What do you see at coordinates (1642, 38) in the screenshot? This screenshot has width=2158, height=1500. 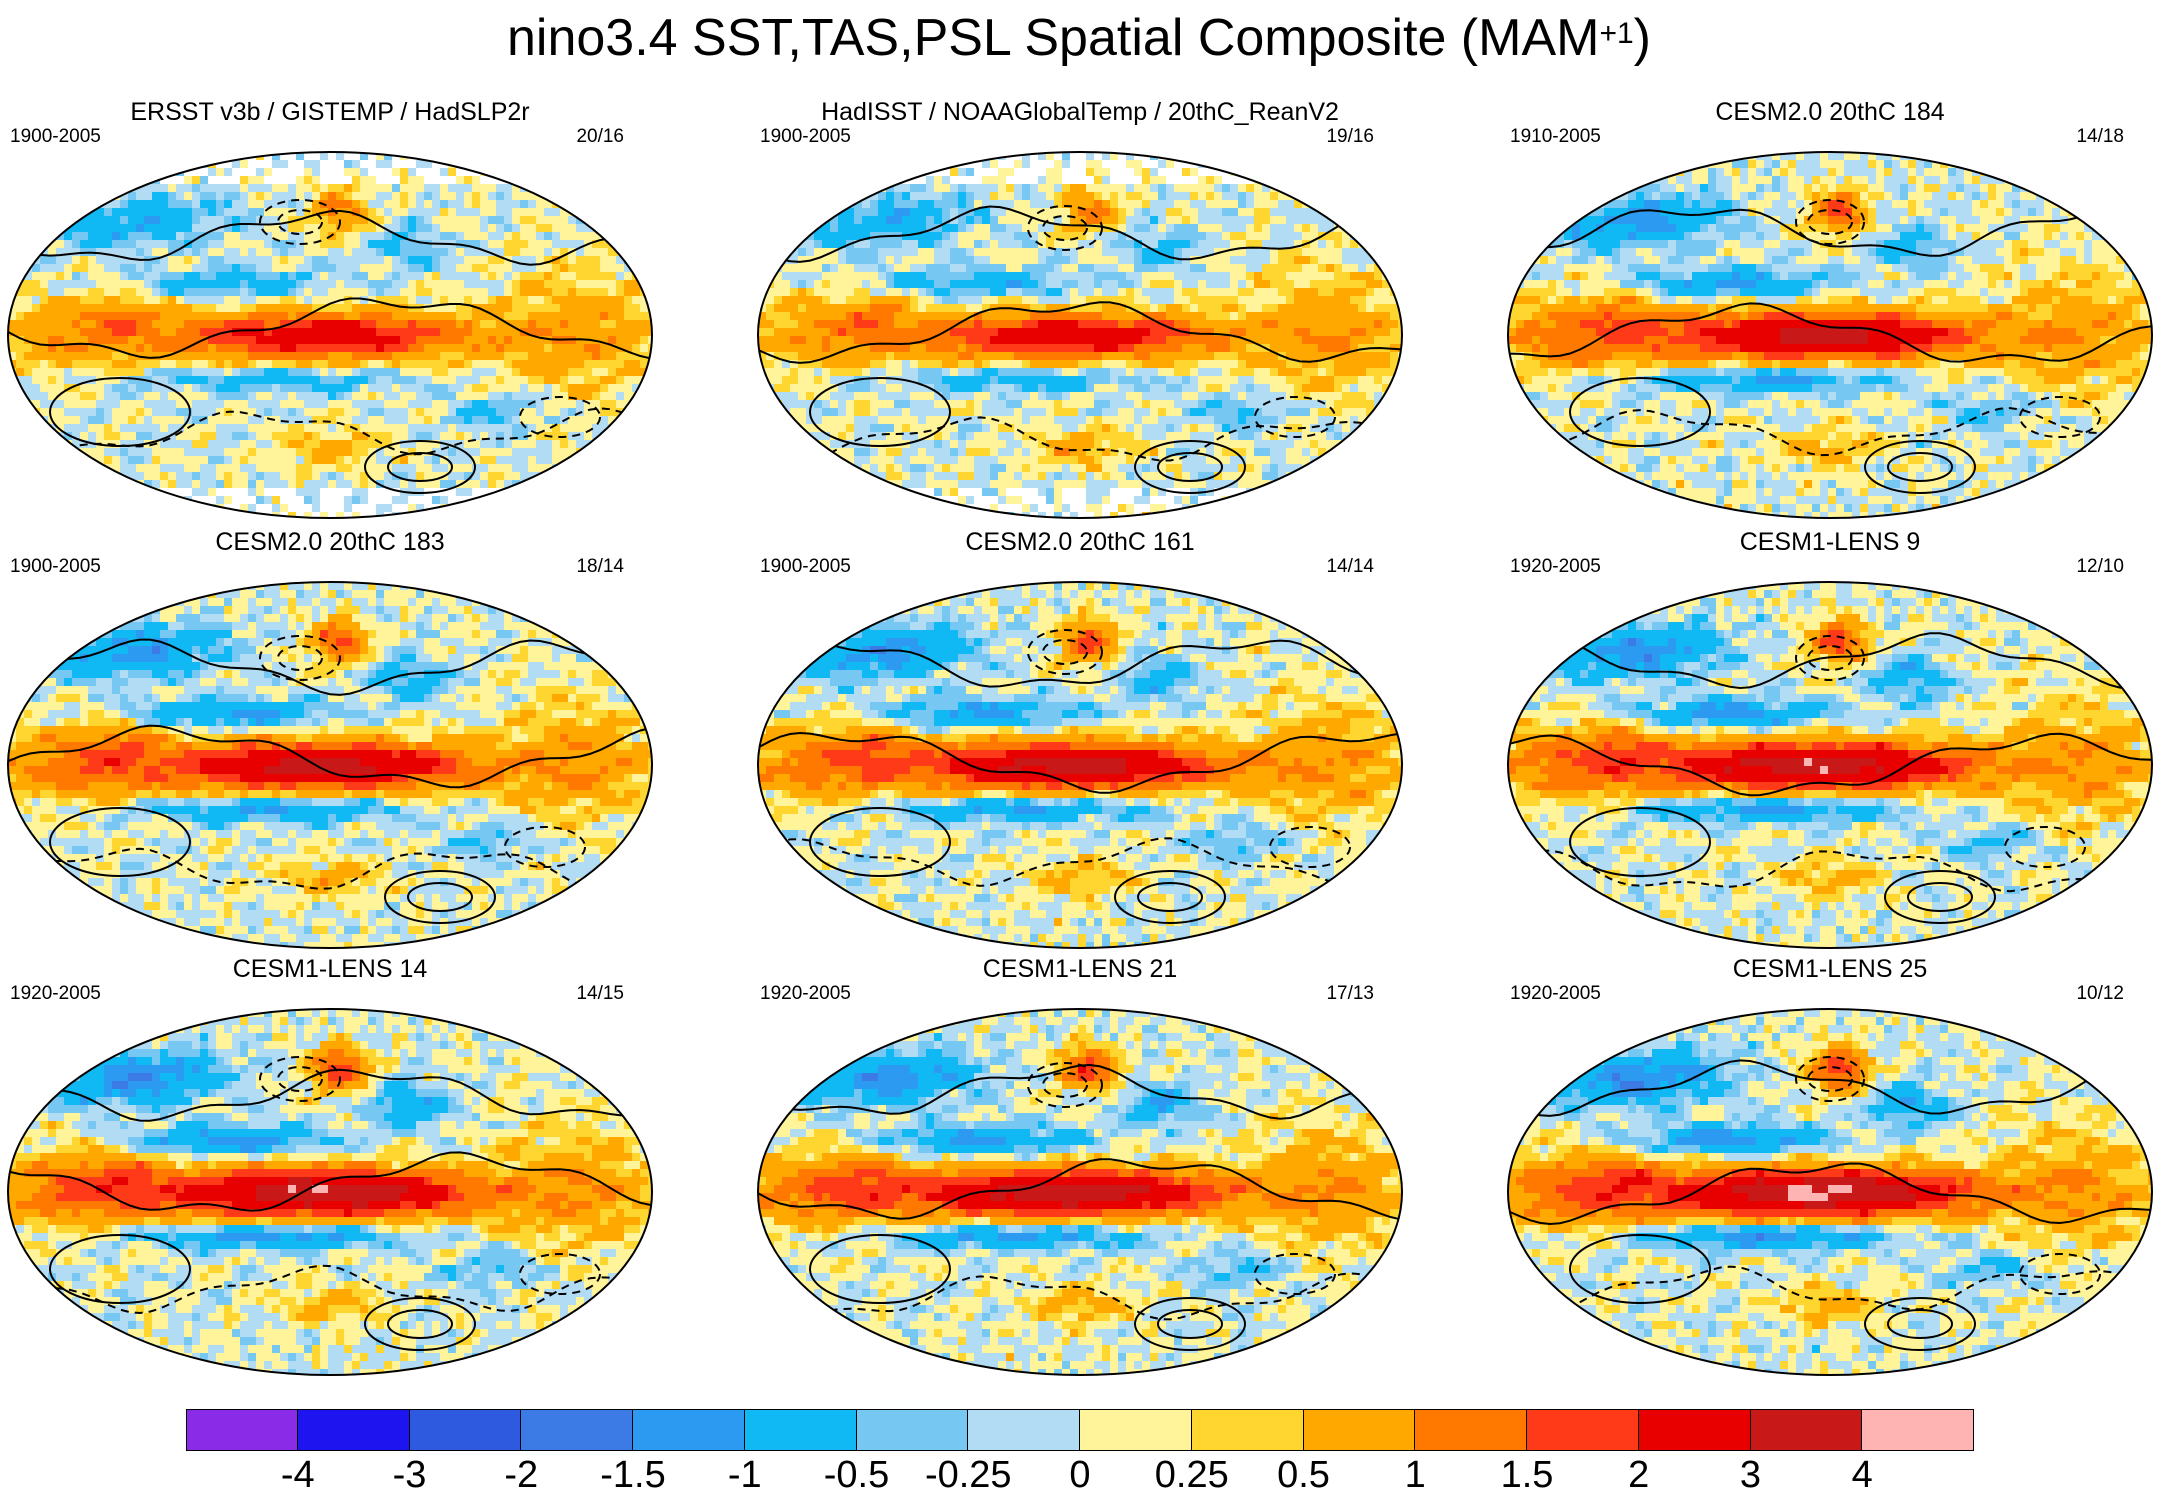 I see `figure-title-close: )` at bounding box center [1642, 38].